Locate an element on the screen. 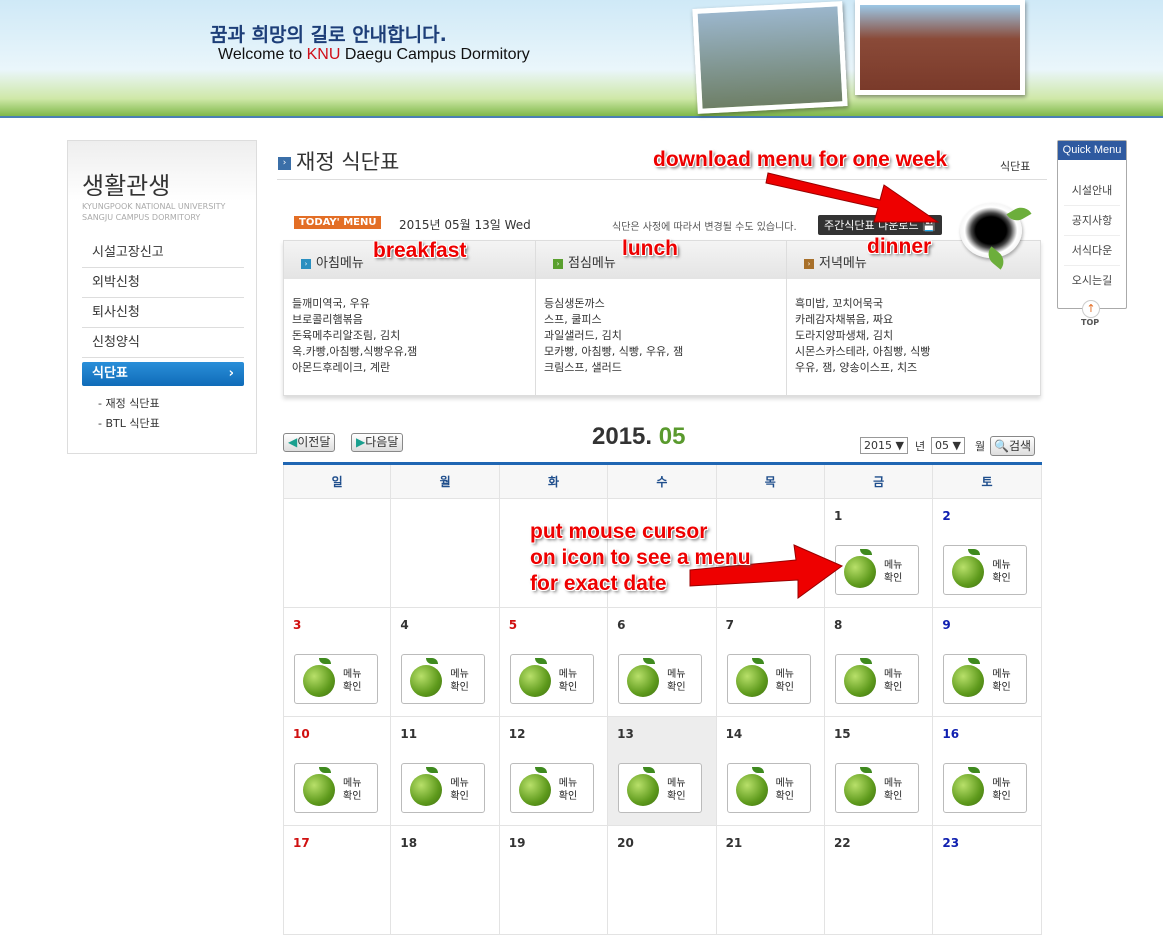 The height and width of the screenshot is (935, 1163). sidebar-item-facility-report: 시설고장신고 is located at coordinates (163, 253).